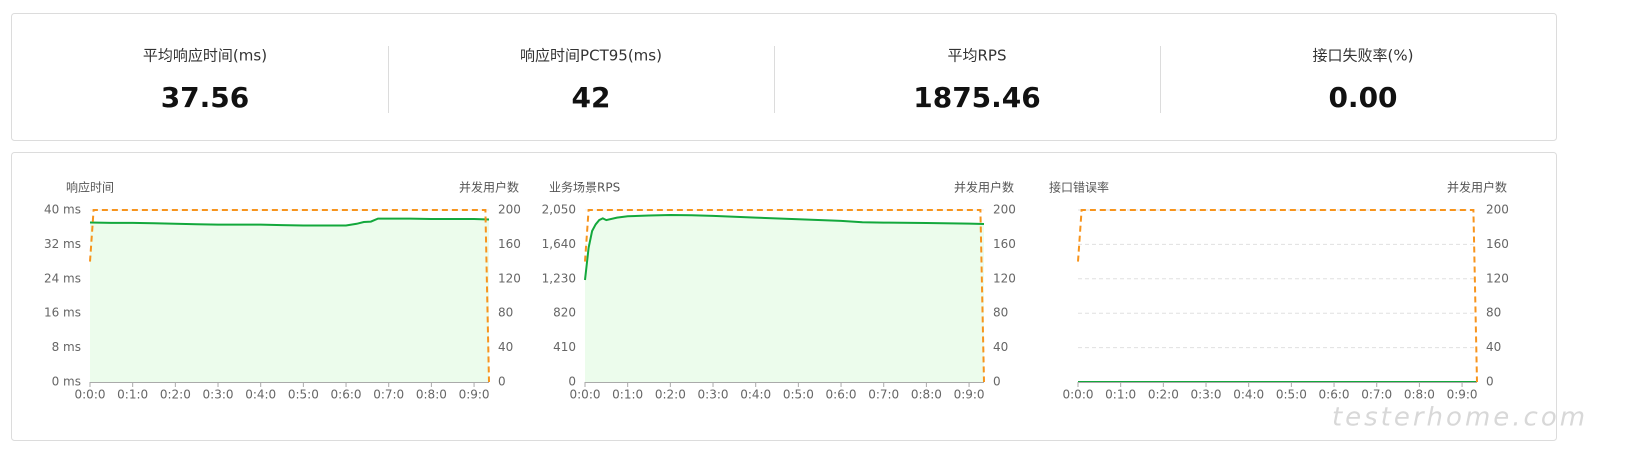  Describe the element at coordinates (66, 347) in the screenshot. I see `y-tick-label: 8 ms` at that location.